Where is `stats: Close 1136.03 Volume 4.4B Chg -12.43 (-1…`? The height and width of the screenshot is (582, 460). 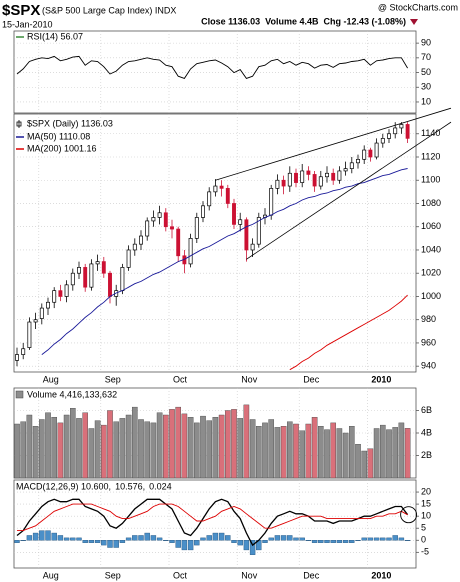
stats: Close 1136.03 Volume 4.4B Chg -12.43 (-1… is located at coordinates (303, 21).